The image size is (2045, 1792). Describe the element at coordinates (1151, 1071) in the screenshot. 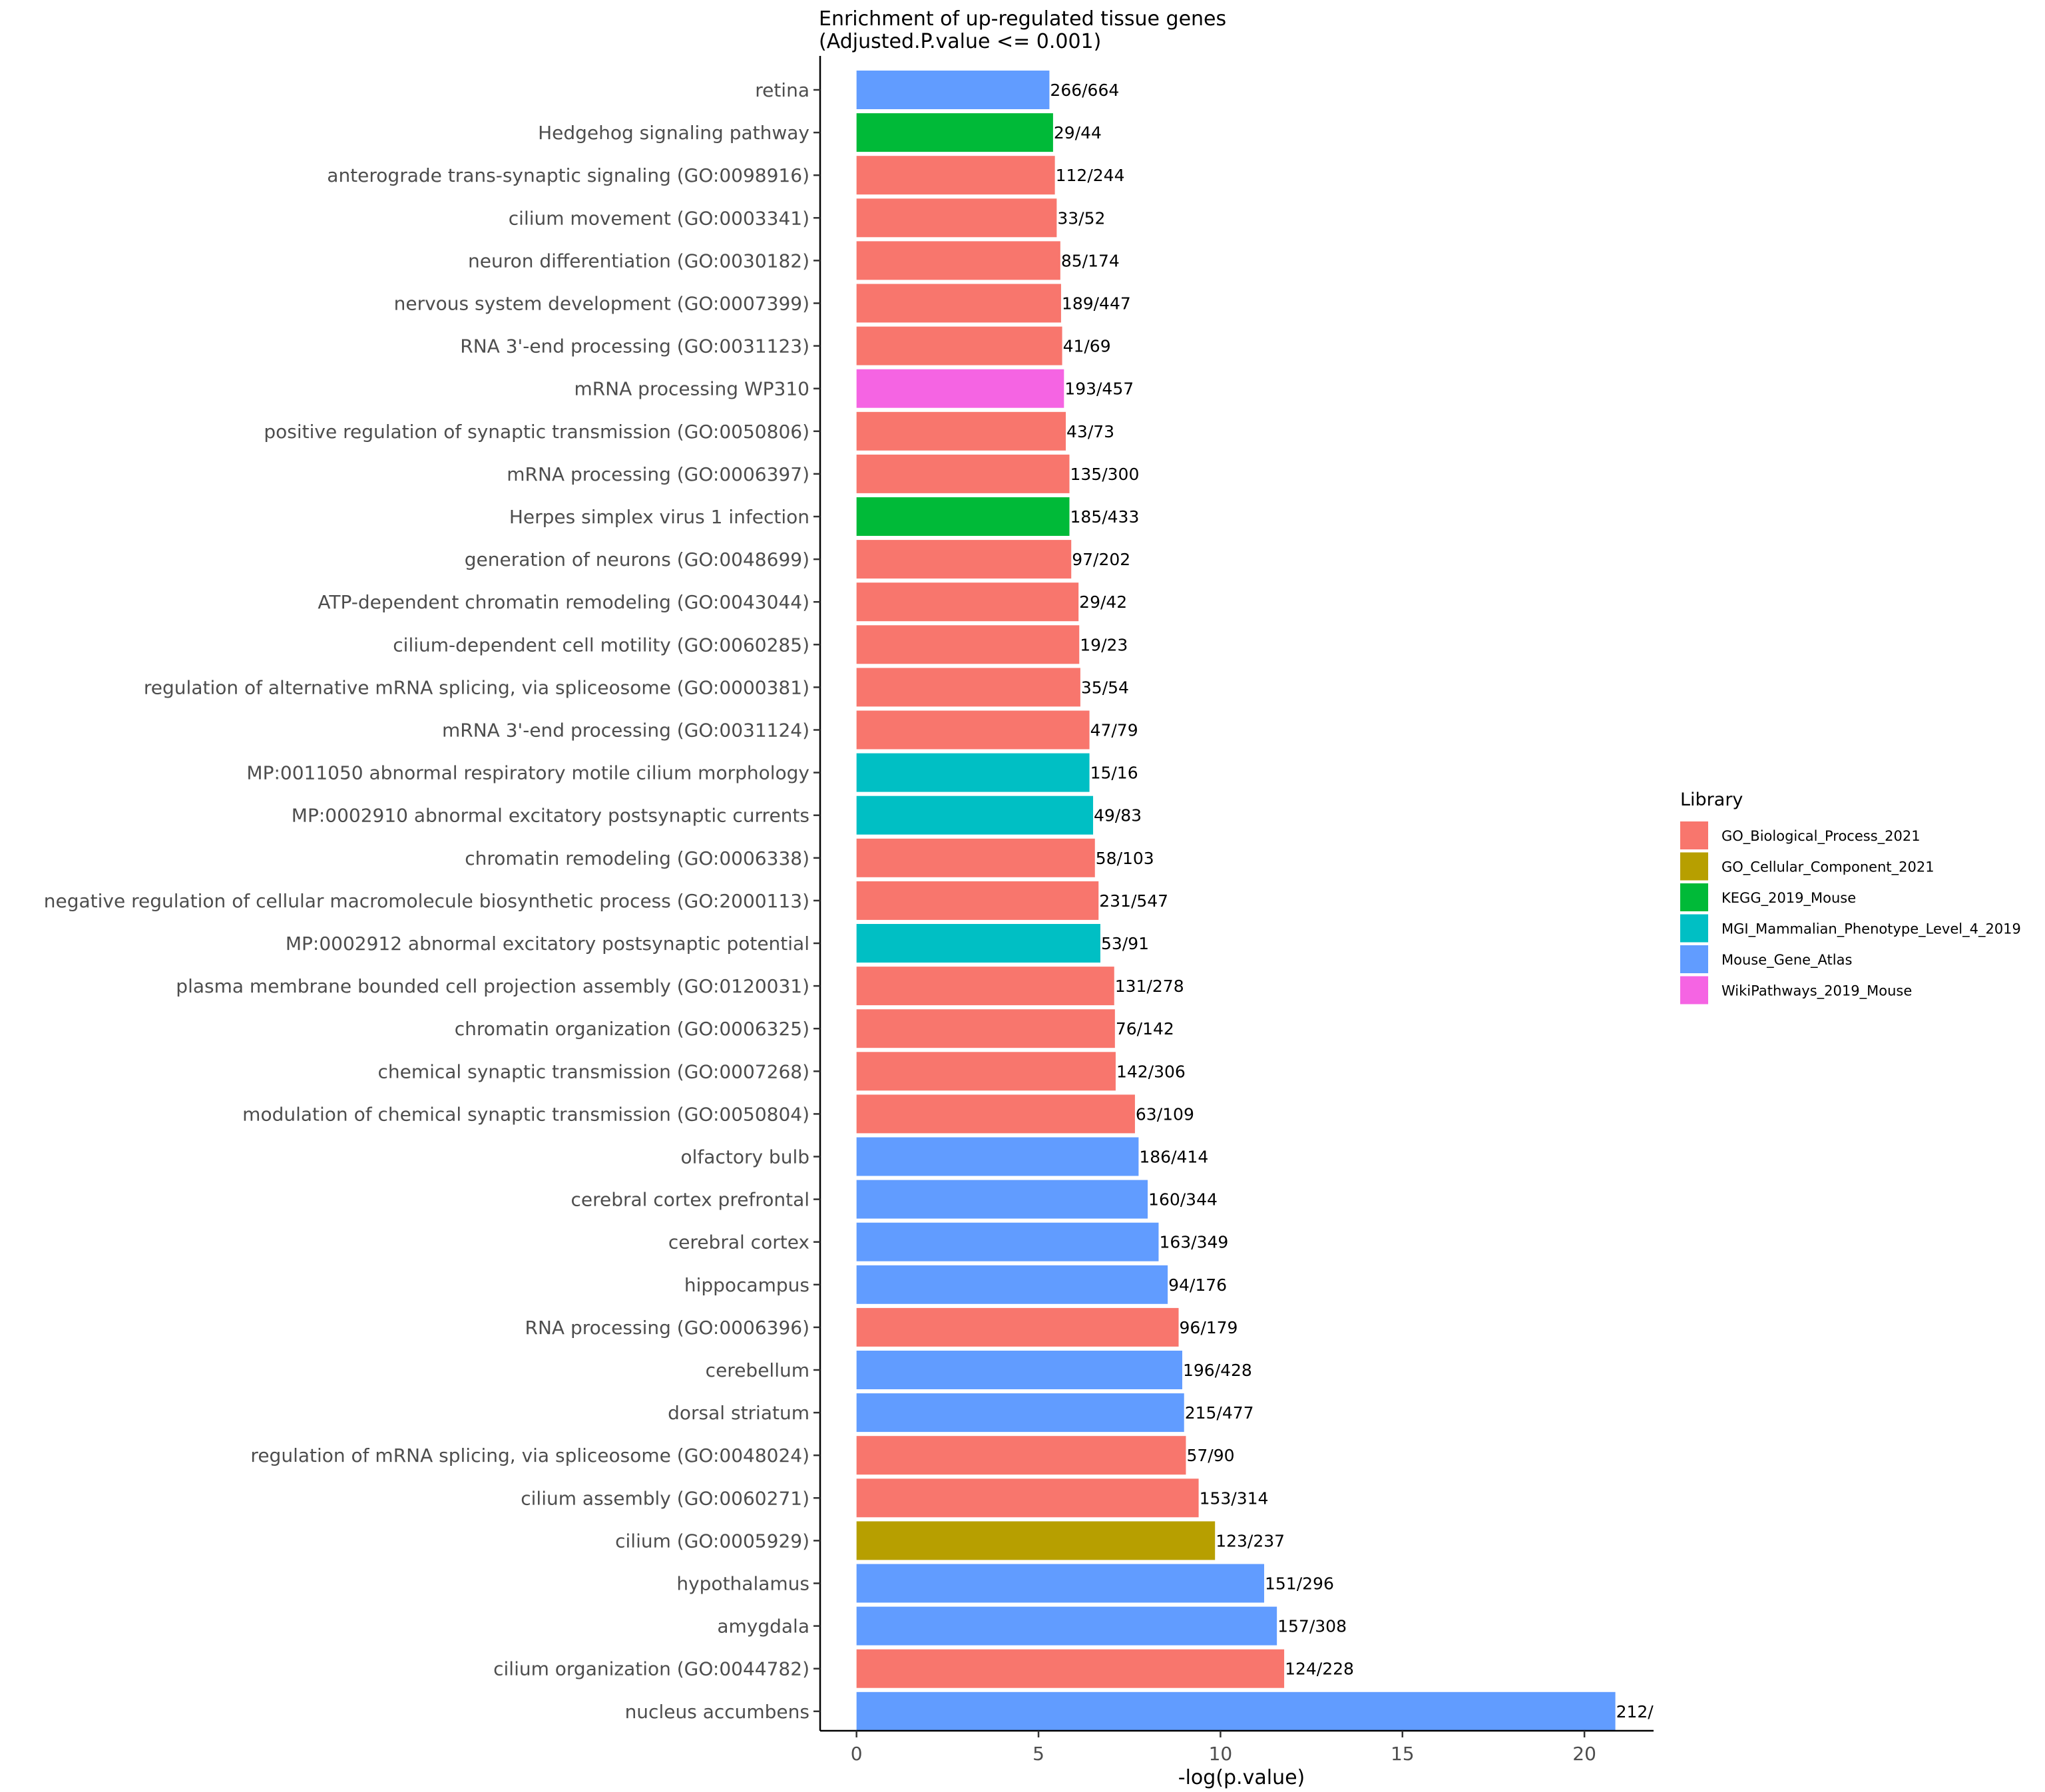

I see `data-label: 142/306` at that location.